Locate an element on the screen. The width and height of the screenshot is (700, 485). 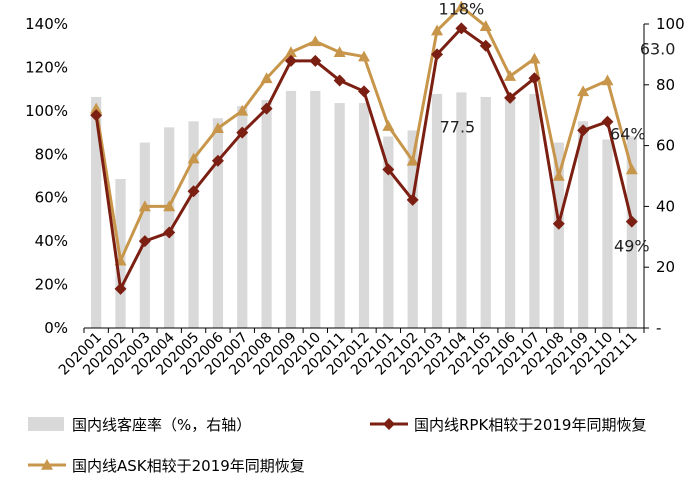
data-label: 49% is located at coordinates (632, 246).